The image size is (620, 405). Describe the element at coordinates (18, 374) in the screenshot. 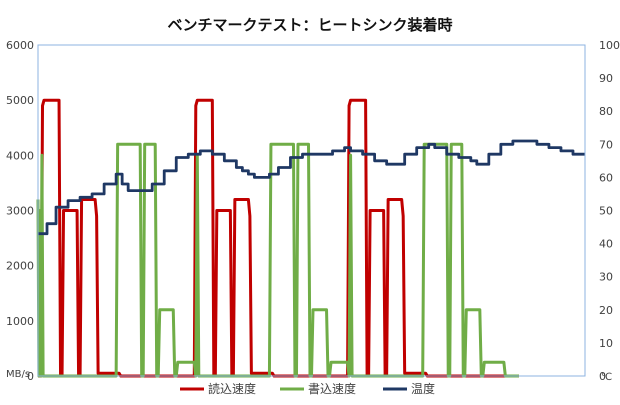

I see `y-left-unit: MB/s` at that location.